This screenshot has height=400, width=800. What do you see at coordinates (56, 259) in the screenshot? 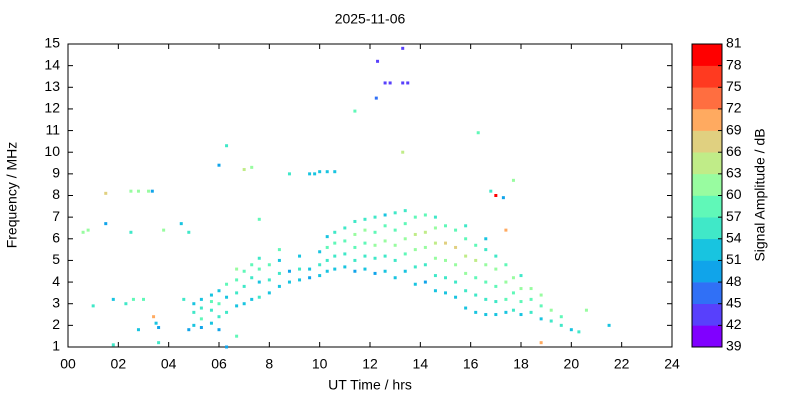
I see `y-tick-label: 5` at bounding box center [56, 259].